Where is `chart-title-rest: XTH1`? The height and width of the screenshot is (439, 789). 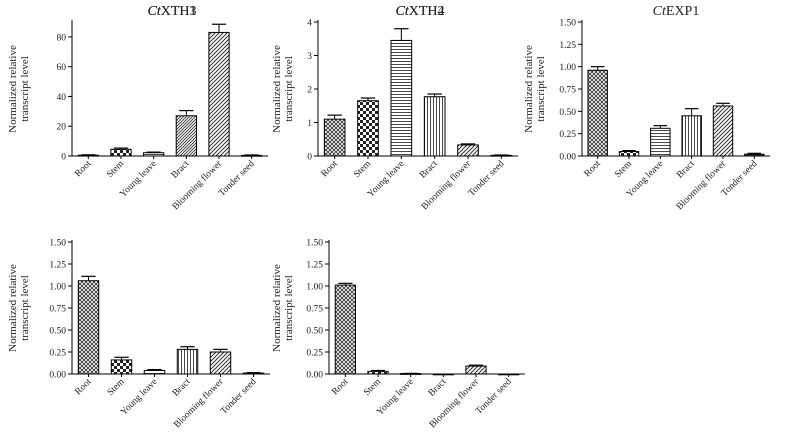 chart-title-rest: XTH1 is located at coordinates (179, 11).